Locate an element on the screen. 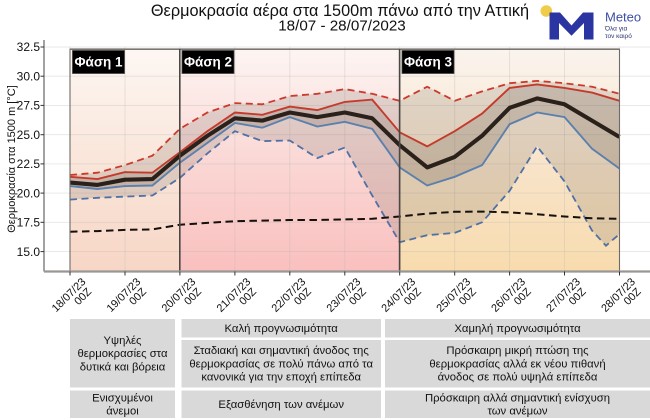 This screenshot has width=650, height=420. svg-text: Καλή προγνωσιμότητα is located at coordinates (282, 329).